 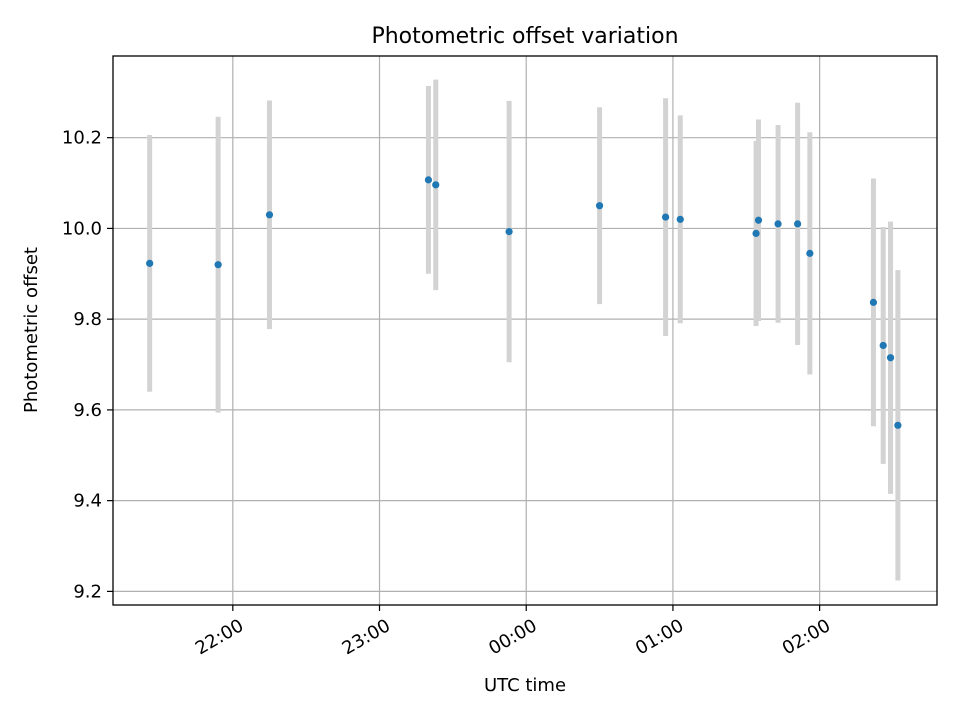 What do you see at coordinates (82, 138) in the screenshot?
I see `y-tick-label: 10.2` at bounding box center [82, 138].